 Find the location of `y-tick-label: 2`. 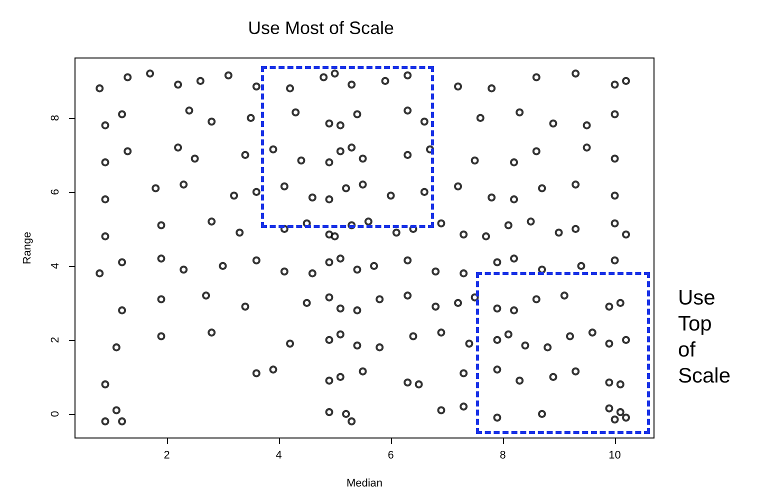

y-tick-label: 2 is located at coordinates (56, 340).